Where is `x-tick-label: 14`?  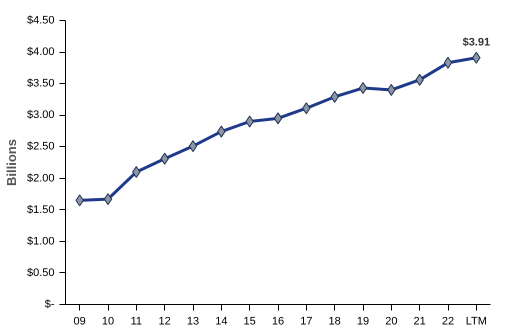
x-tick-label: 14 is located at coordinates (221, 322).